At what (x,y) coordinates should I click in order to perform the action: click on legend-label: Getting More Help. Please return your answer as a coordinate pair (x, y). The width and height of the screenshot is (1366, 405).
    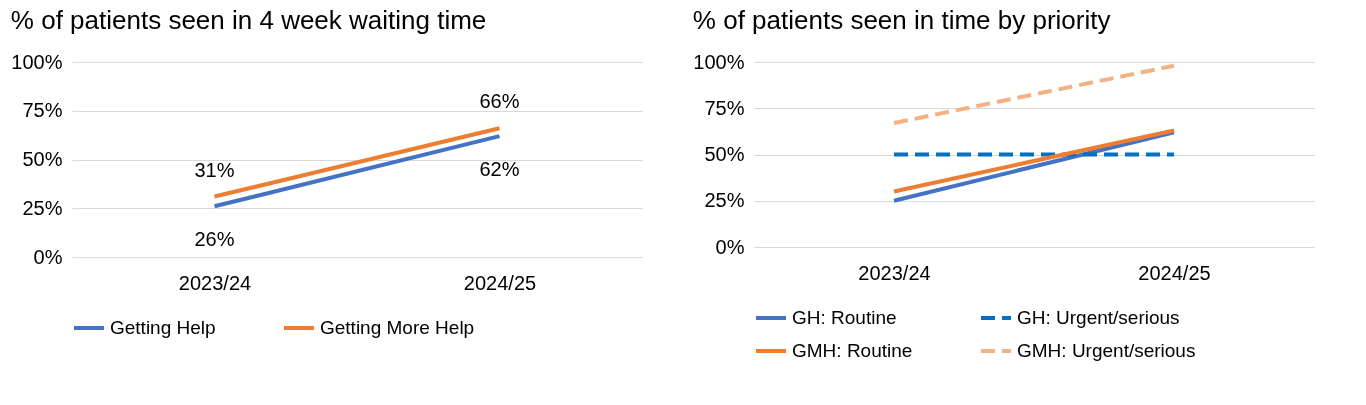
    Looking at the image, I should click on (397, 327).